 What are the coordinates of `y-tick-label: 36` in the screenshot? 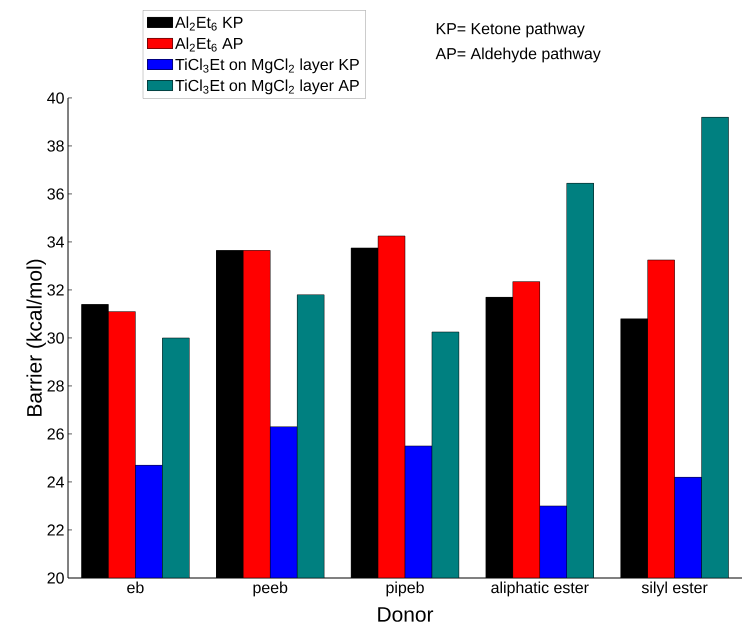 It's located at (55, 194).